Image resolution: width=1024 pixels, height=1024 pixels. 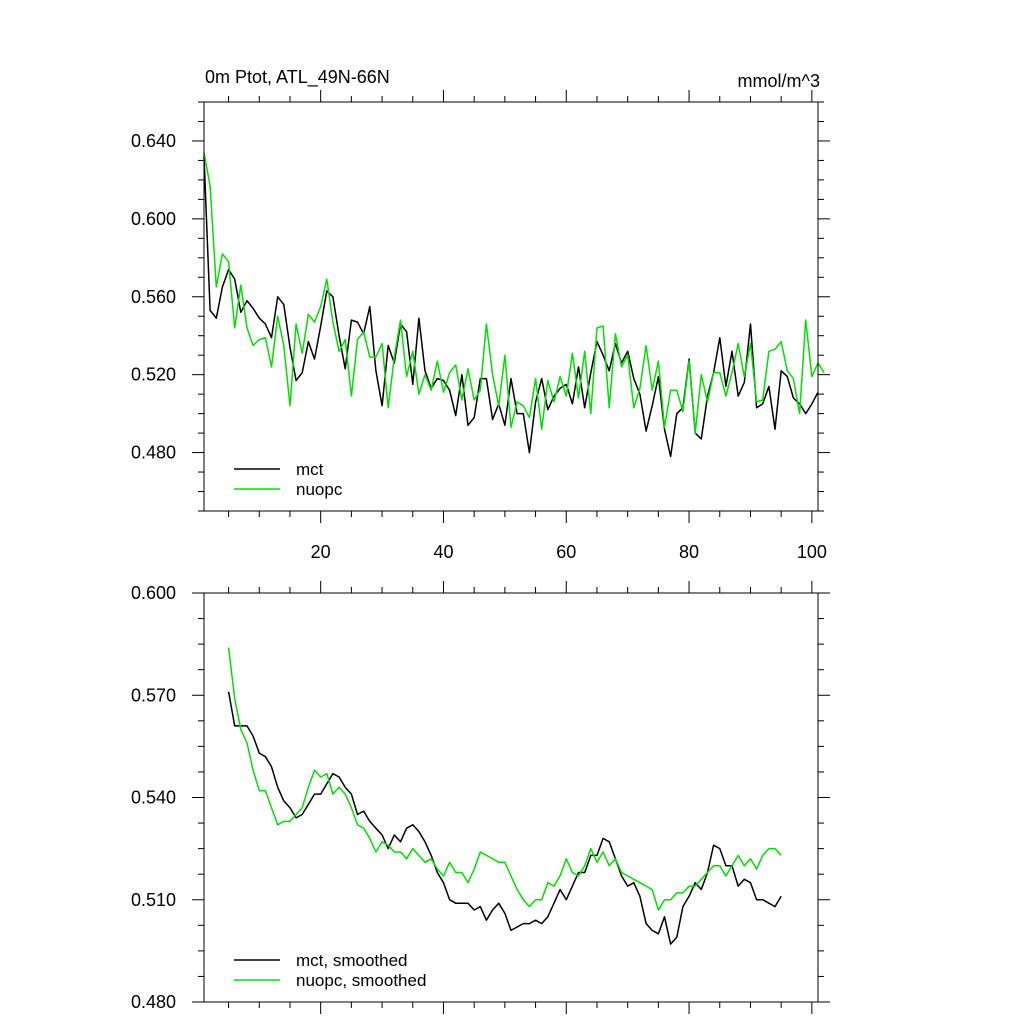 I want to click on top-x-tick-label: 20, so click(x=321, y=552).